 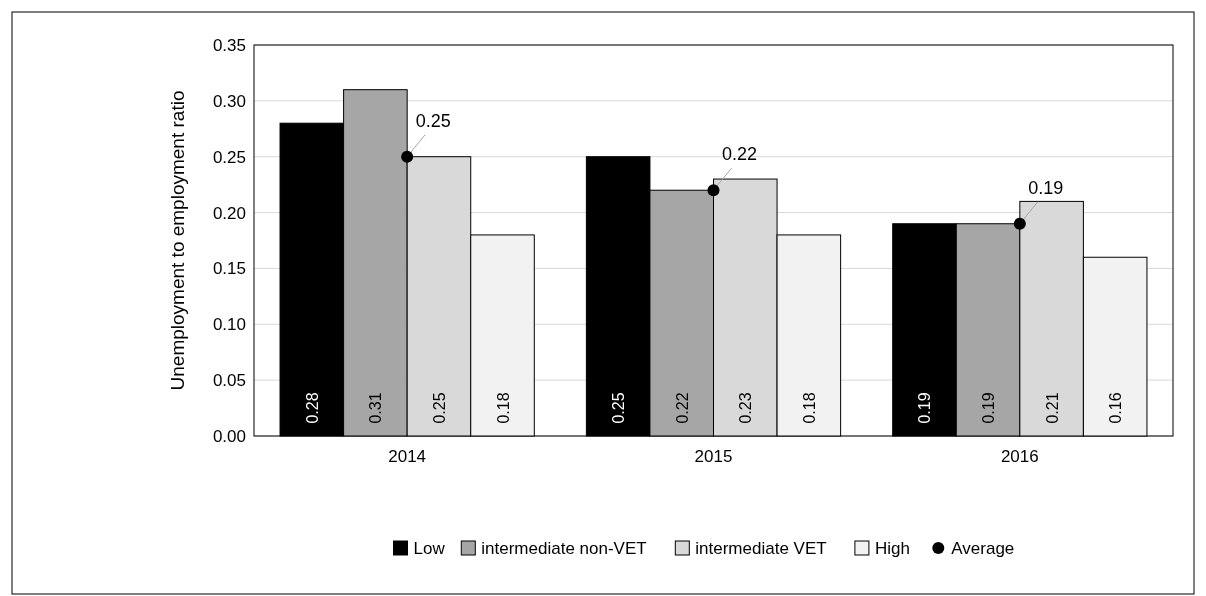 What do you see at coordinates (761, 548) in the screenshot?
I see `legend-label: intermediate VET` at bounding box center [761, 548].